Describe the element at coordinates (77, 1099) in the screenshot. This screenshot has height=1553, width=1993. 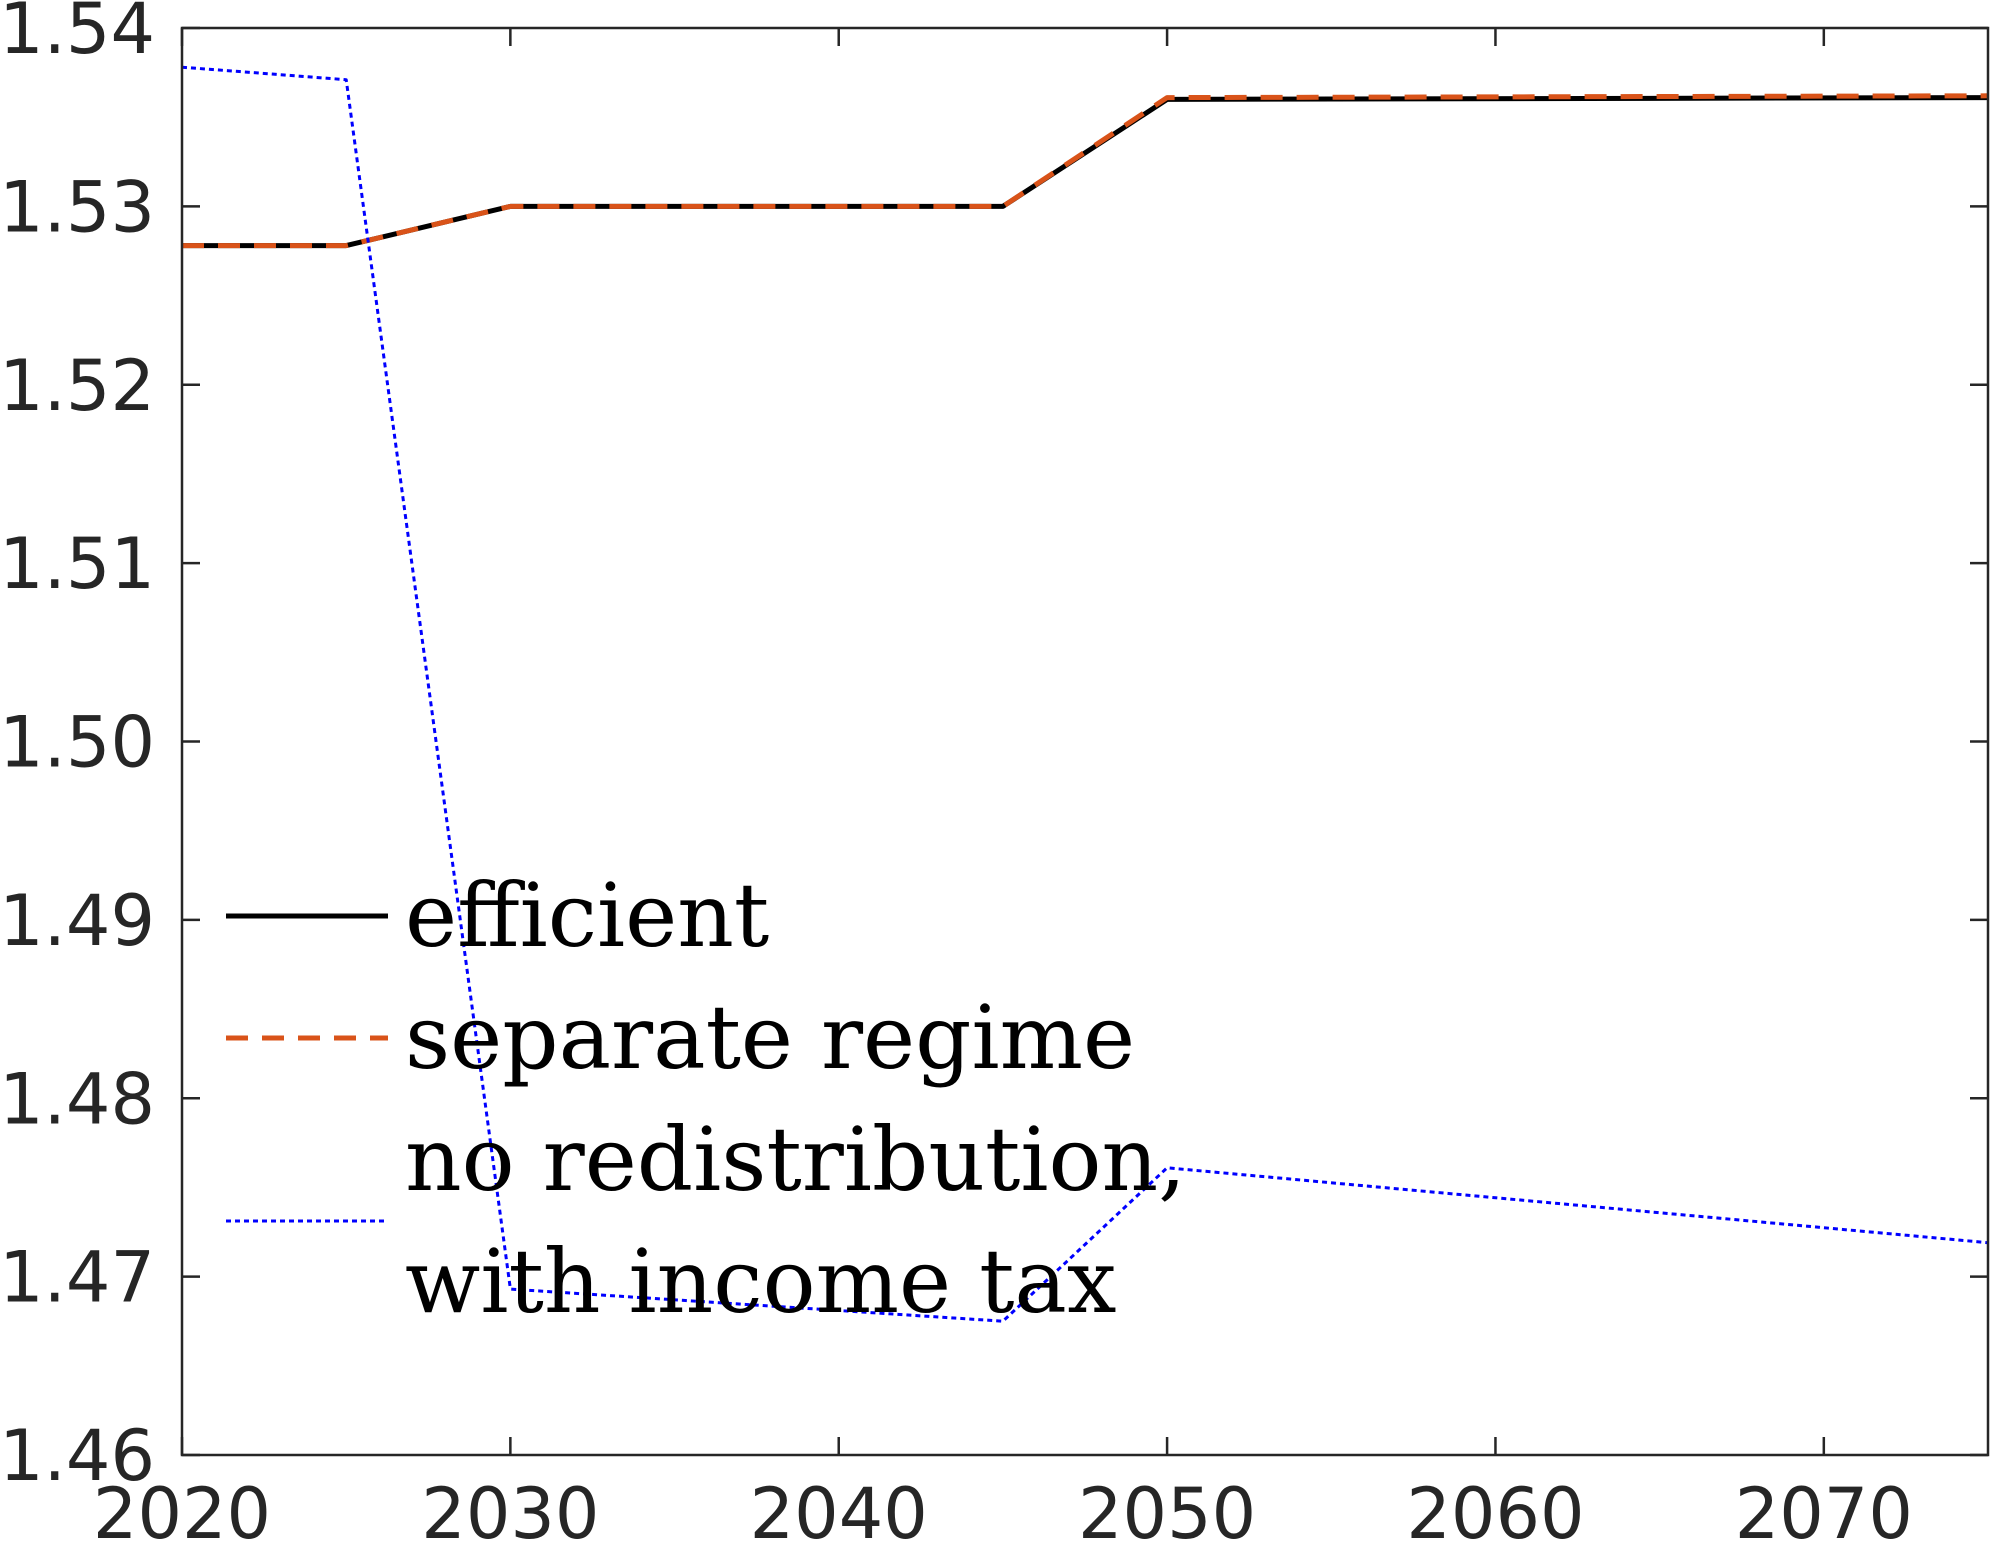
I see `y-tick-label: 1.48` at that location.